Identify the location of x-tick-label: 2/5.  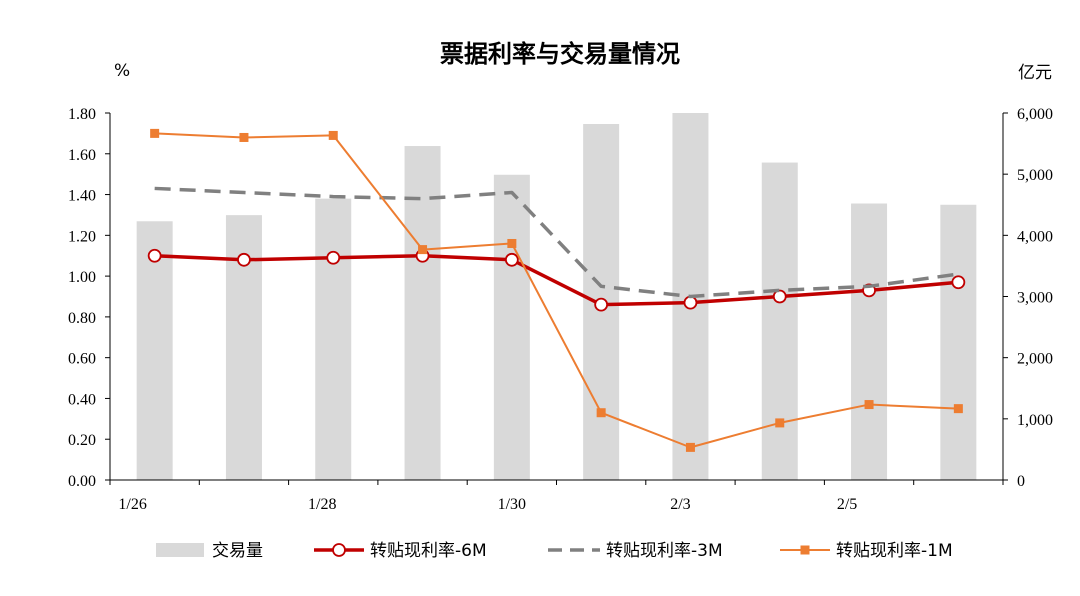
(847, 504).